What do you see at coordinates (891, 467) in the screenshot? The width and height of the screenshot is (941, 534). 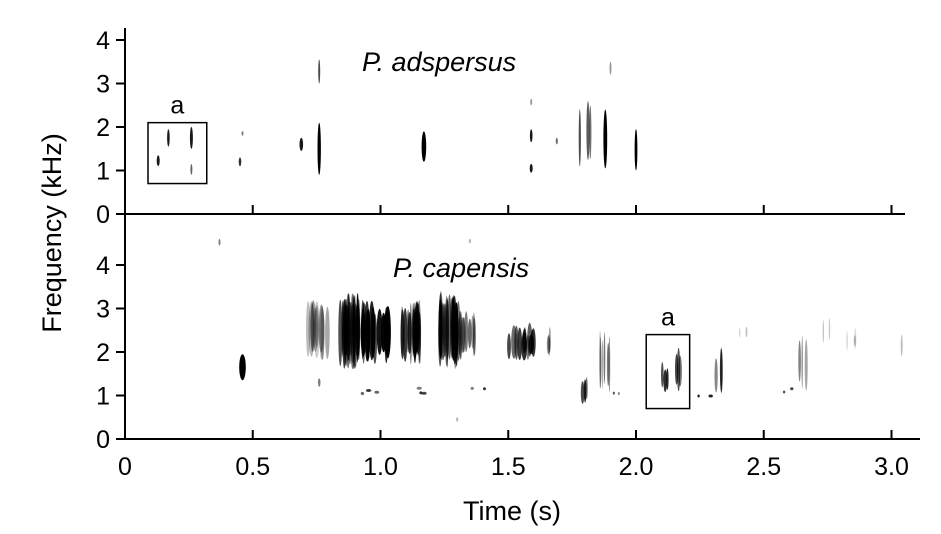 I see `x-tick-label: 3.0` at bounding box center [891, 467].